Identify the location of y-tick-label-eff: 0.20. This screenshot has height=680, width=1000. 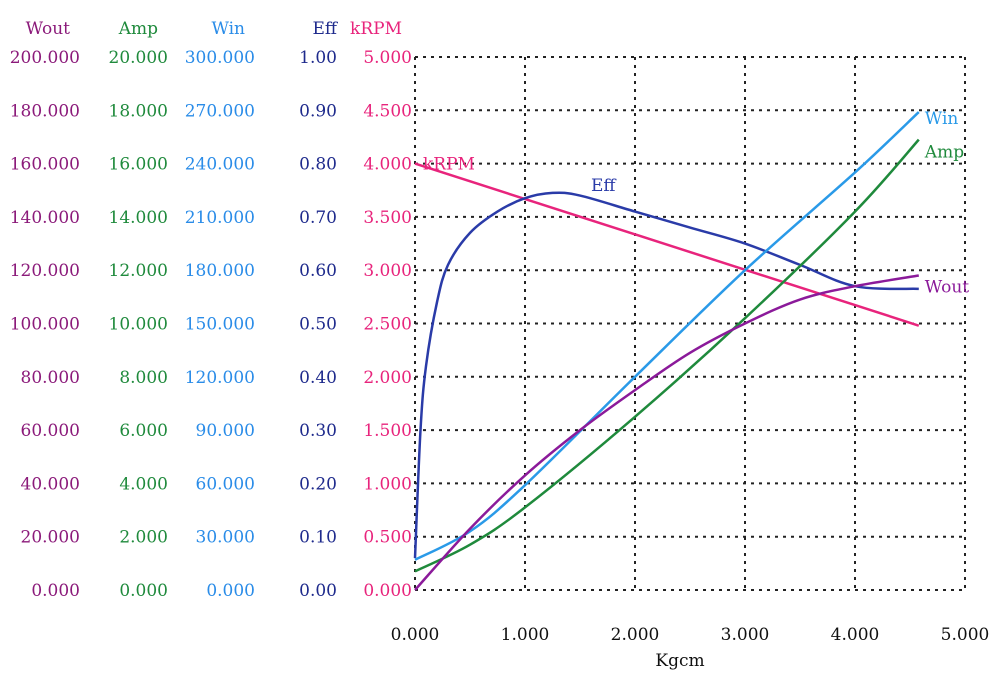
(318, 484).